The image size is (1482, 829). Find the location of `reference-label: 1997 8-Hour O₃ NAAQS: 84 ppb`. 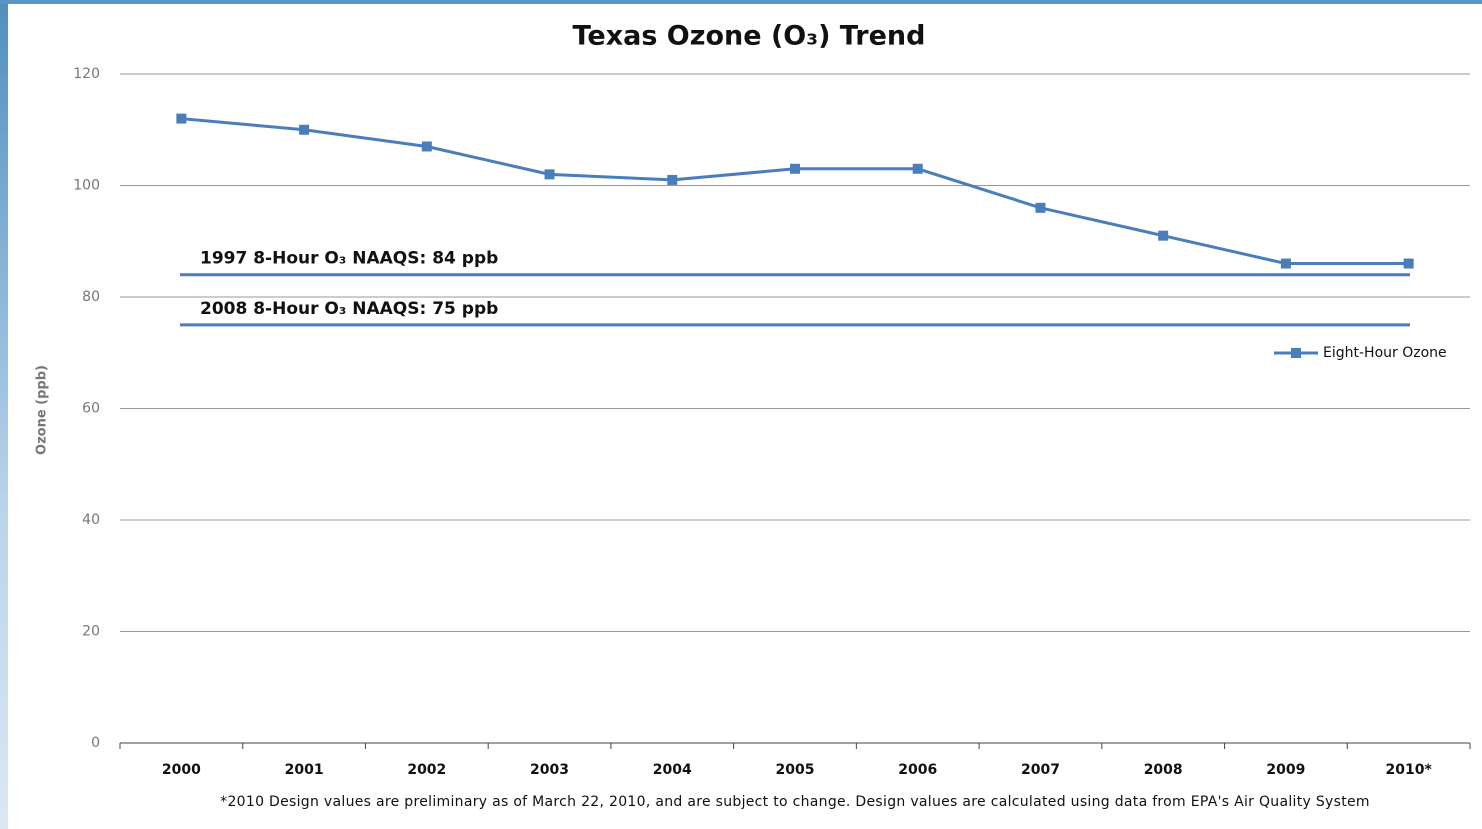

reference-label: 1997 8-Hour O₃ NAAQS: 84 ppb is located at coordinates (349, 259).